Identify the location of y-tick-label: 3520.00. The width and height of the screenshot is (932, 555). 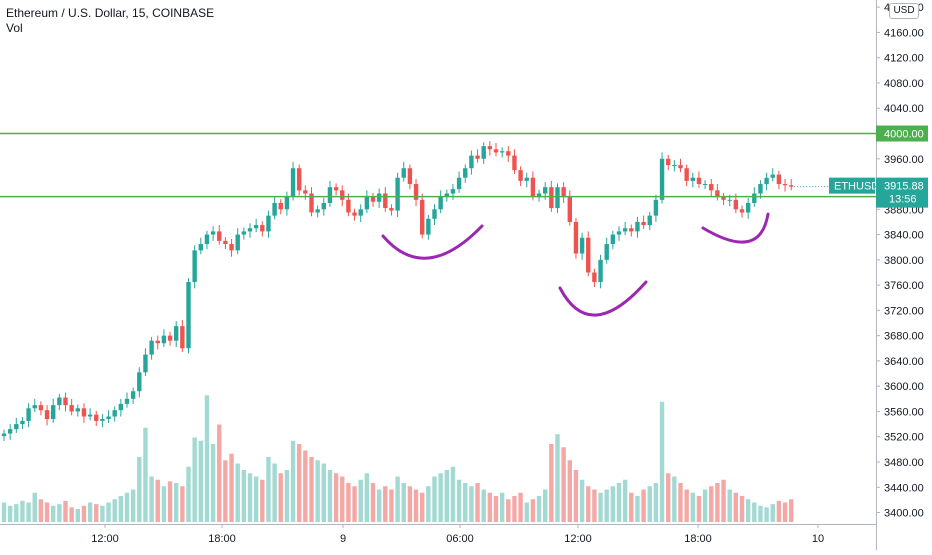
(904, 438).